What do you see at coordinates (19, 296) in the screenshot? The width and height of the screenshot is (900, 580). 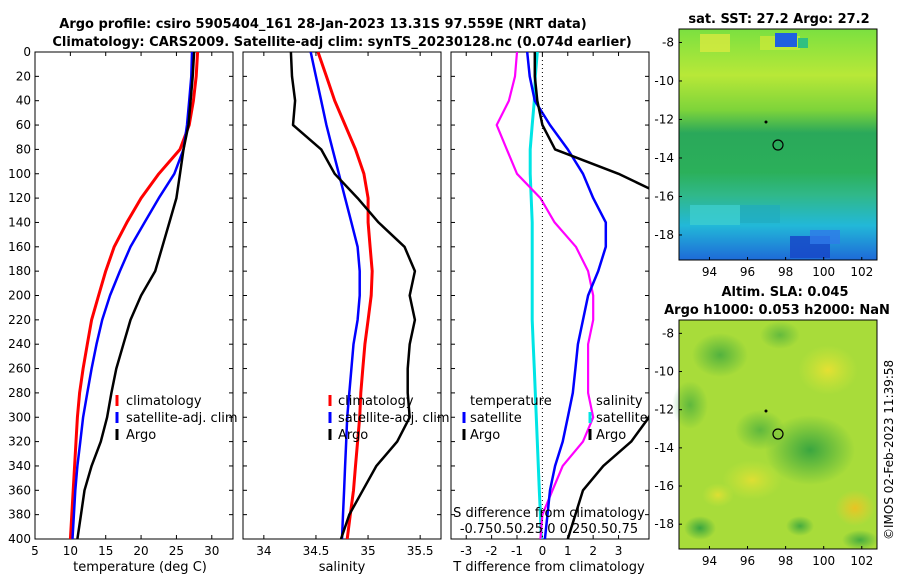 I see `depth-tick-label: 200` at bounding box center [19, 296].